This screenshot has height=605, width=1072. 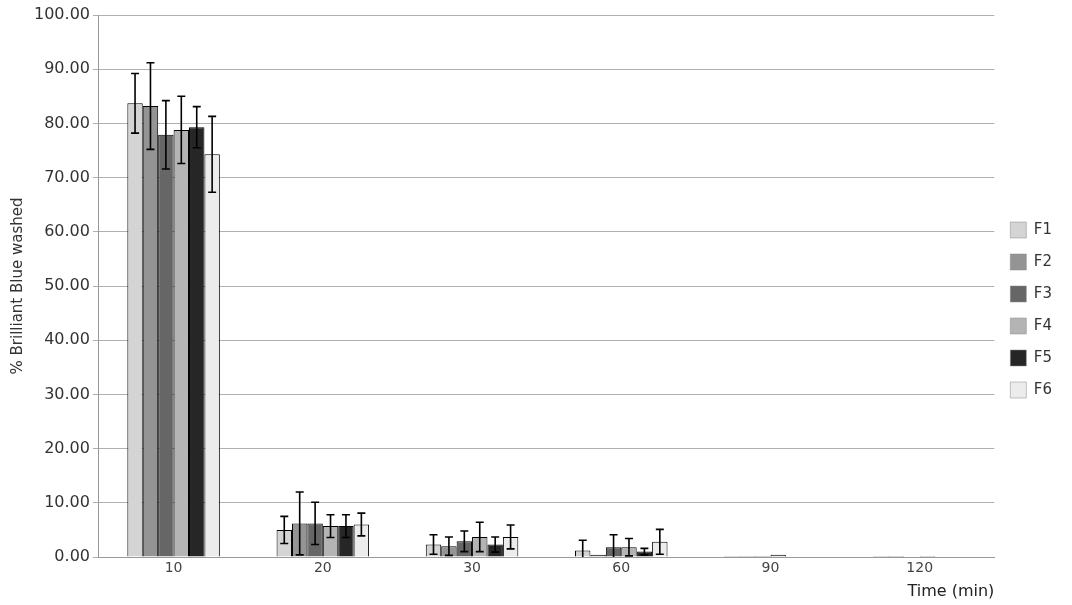 I want to click on y-tick-label: 0.00, so click(x=72, y=556).